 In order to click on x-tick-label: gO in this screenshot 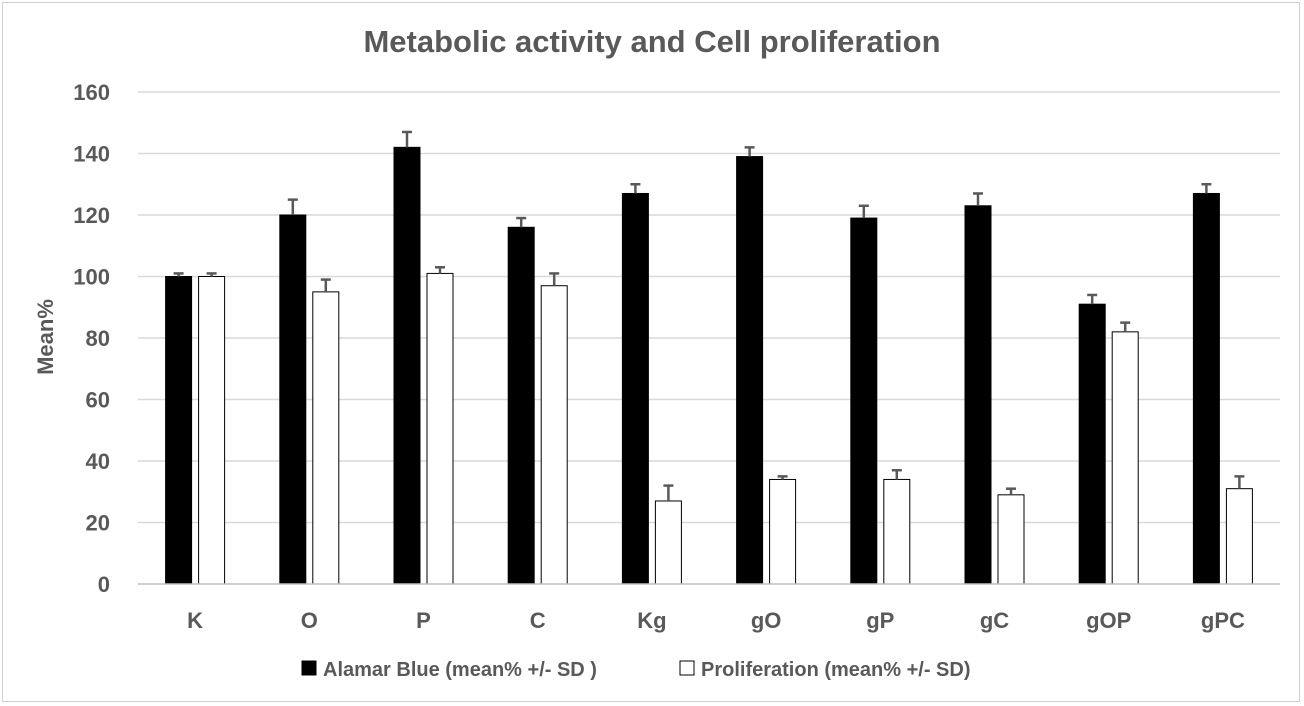, I will do `click(766, 620)`.